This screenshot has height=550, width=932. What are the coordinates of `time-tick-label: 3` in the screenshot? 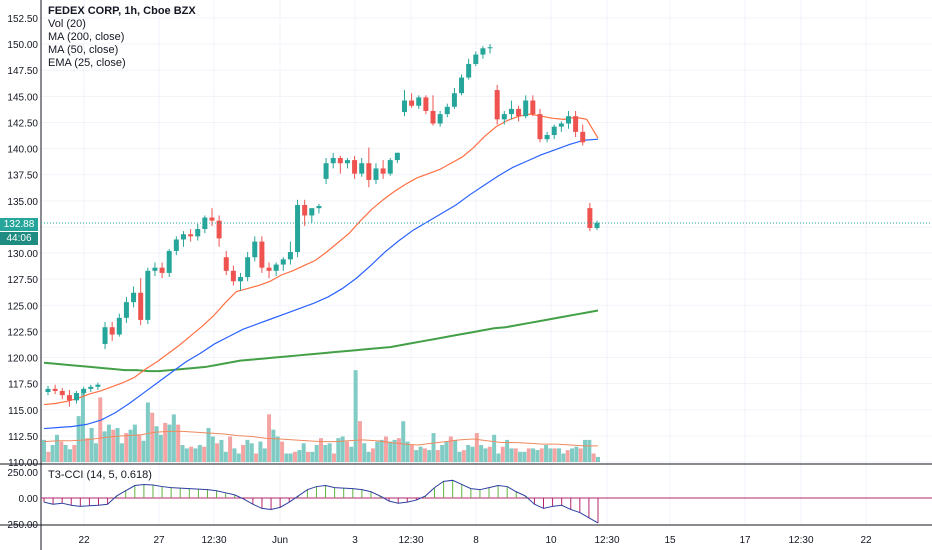 It's located at (355, 540).